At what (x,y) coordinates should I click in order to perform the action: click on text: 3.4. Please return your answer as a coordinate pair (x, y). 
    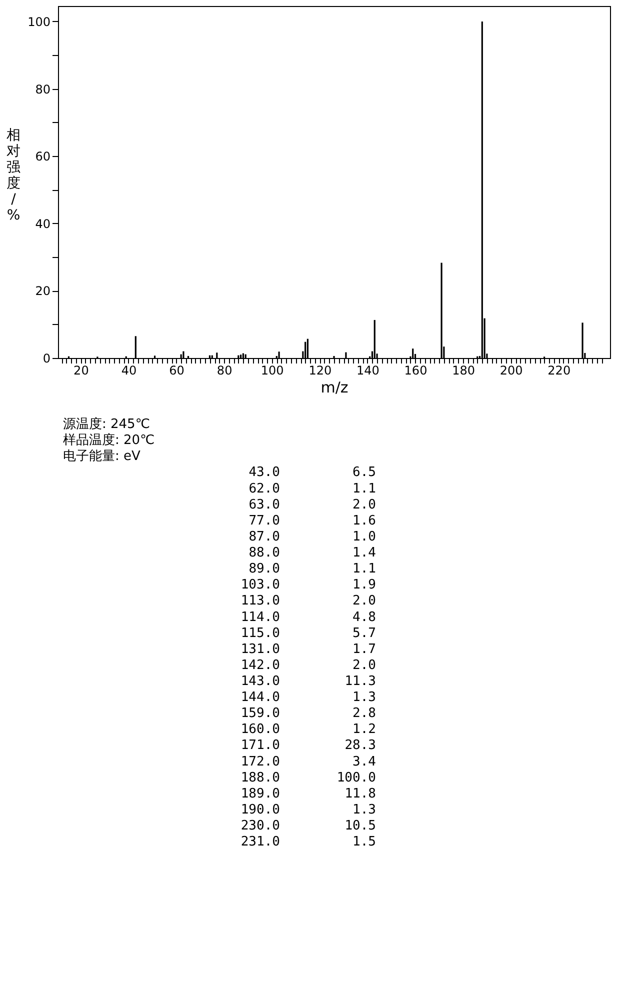
    Looking at the image, I should click on (364, 762).